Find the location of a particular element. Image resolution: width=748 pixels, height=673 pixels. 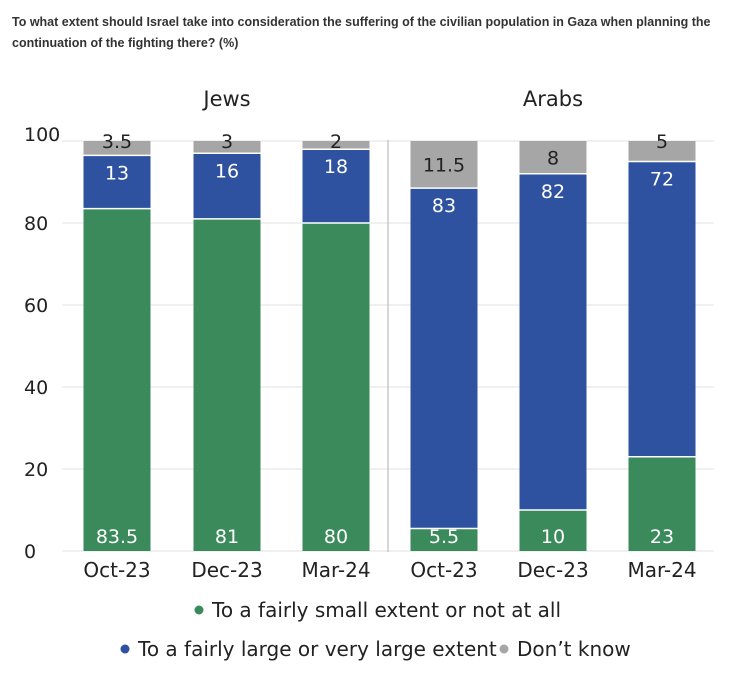

data-label: 11.5 is located at coordinates (444, 166).